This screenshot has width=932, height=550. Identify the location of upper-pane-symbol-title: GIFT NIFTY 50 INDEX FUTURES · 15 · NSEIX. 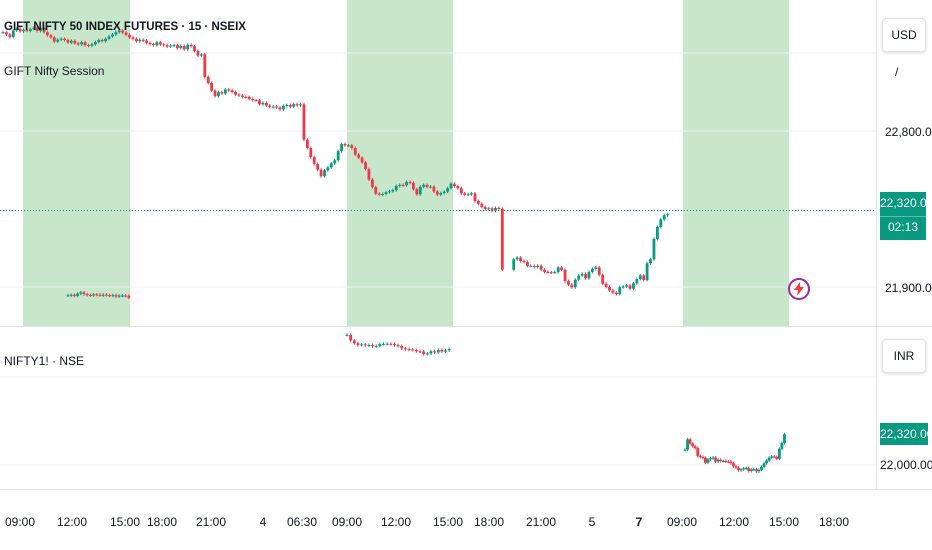
(125, 27).